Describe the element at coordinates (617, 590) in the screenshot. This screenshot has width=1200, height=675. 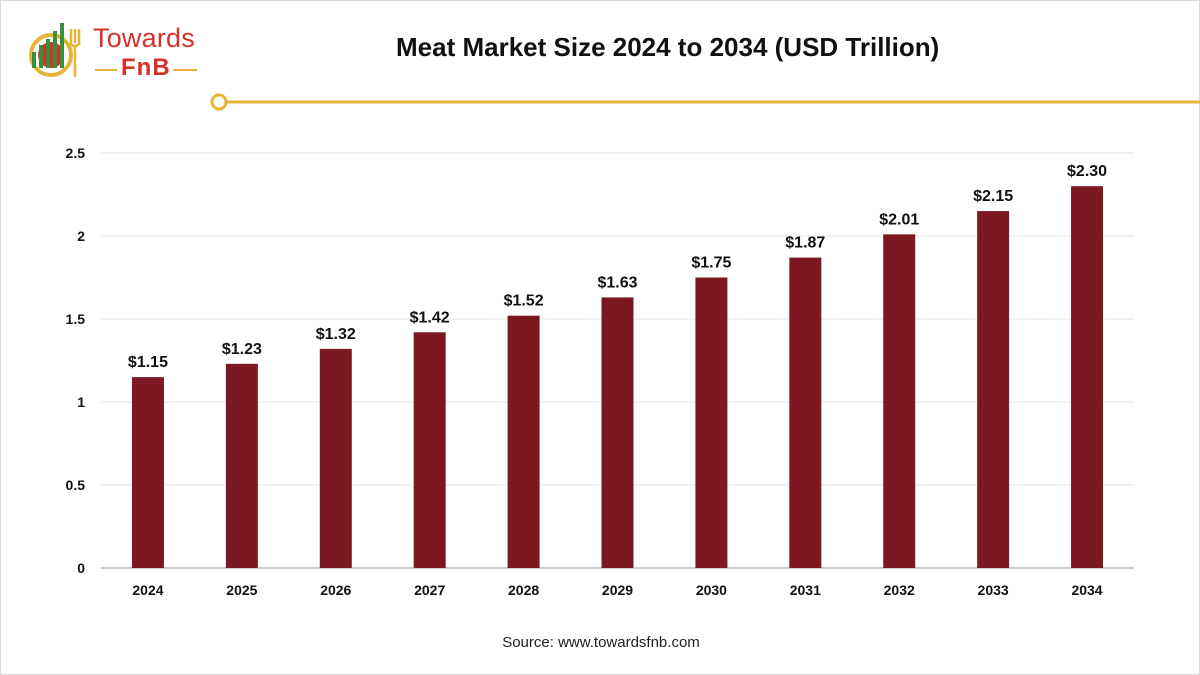
I see `x-tick-label: 2029` at that location.